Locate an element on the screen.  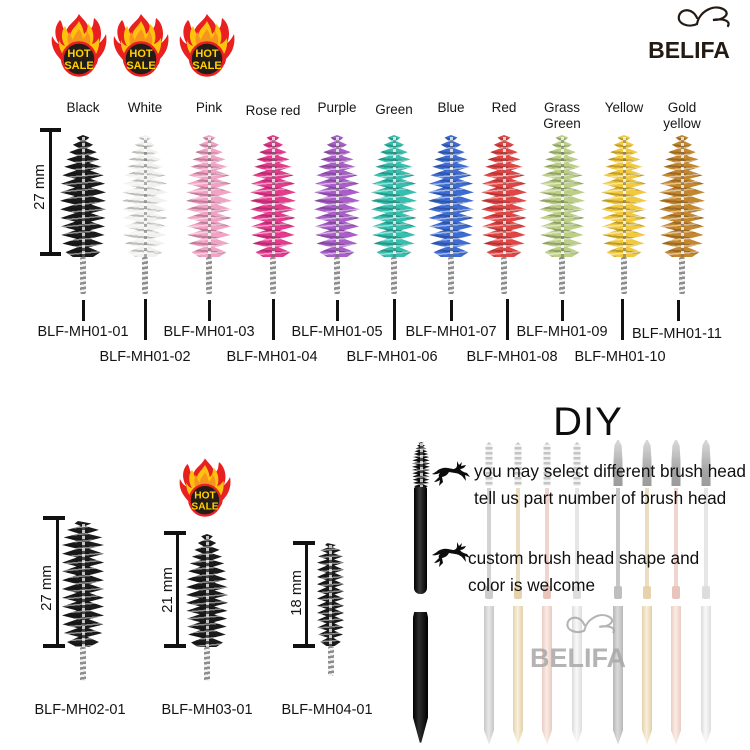
color-label: Green is located at coordinates (394, 109).